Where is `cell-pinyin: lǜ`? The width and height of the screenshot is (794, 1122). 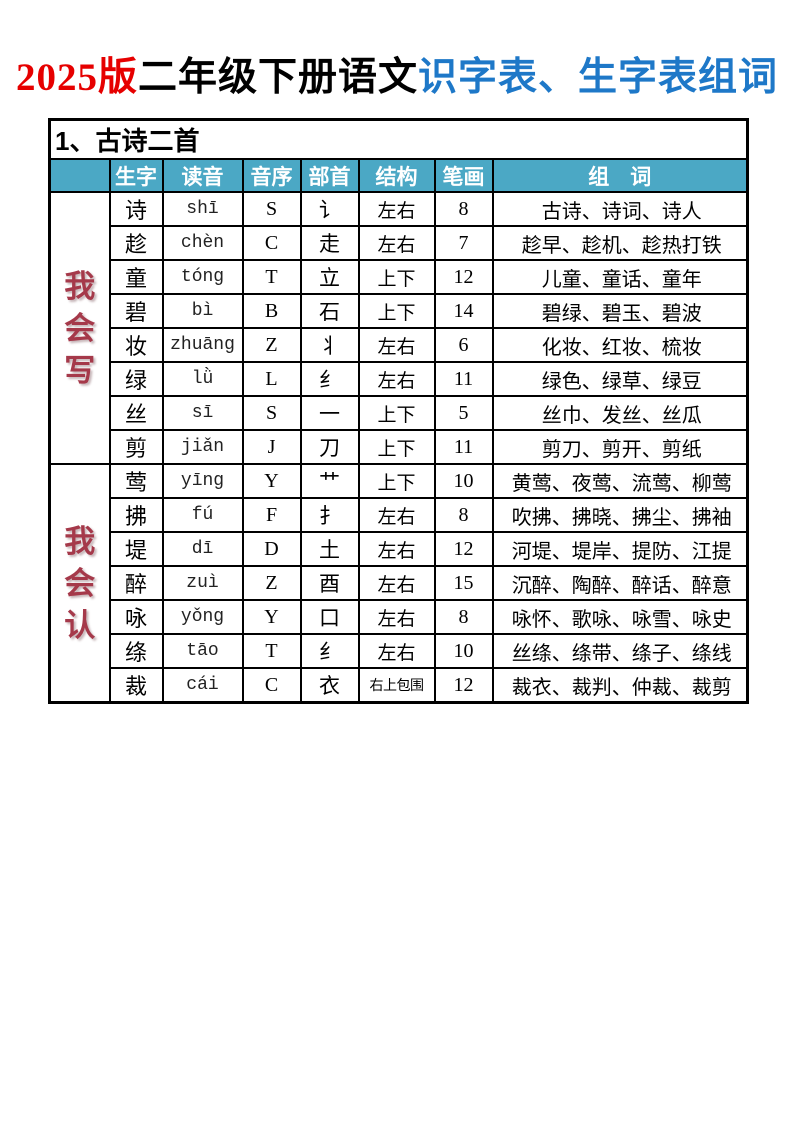 cell-pinyin: lǜ is located at coordinates (202, 379).